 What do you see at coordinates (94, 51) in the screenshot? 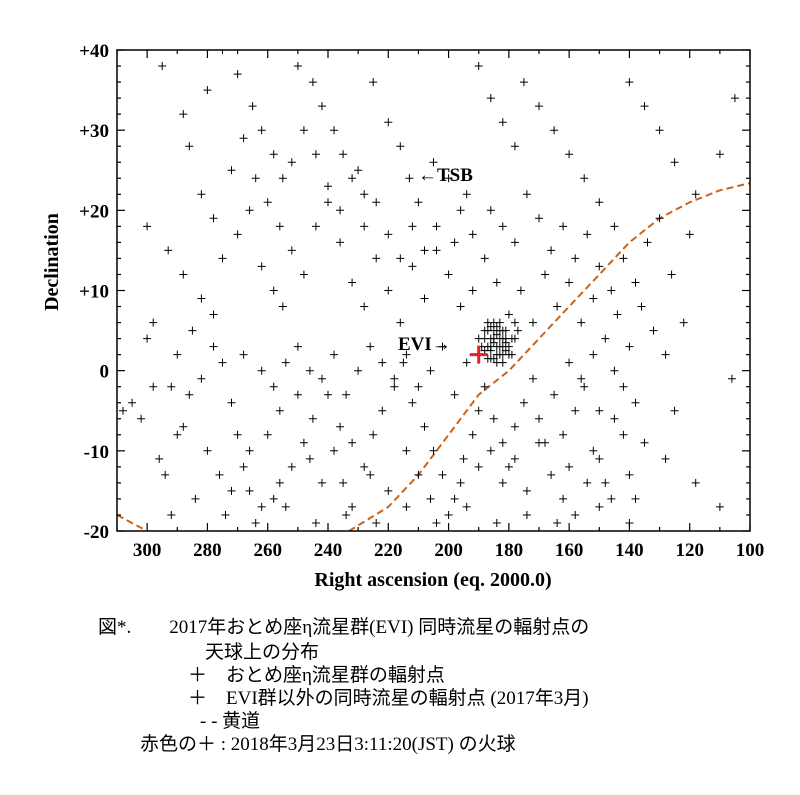
I see `y-tick-label: +40` at bounding box center [94, 51].